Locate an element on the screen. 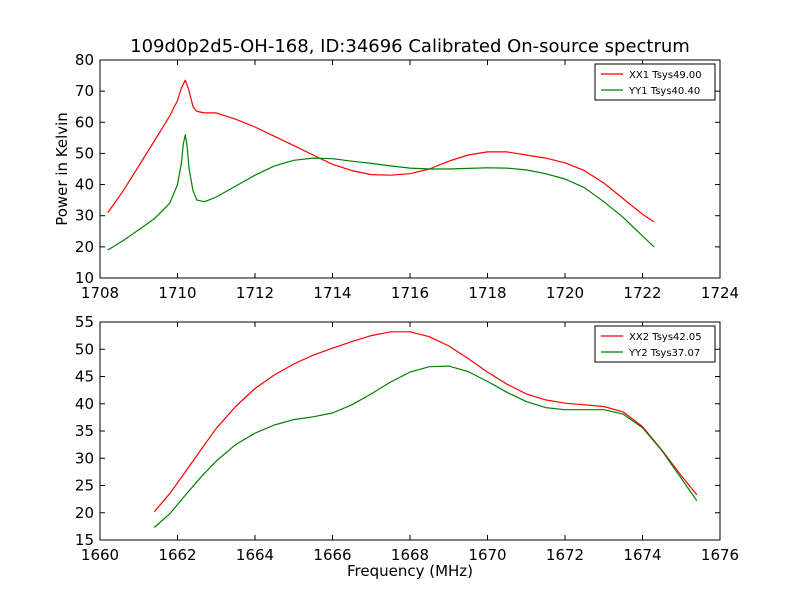 The image size is (800, 600). top-legend: XX1 Tsys49.00 YY1 Tsys40.40 is located at coordinates (655, 82).